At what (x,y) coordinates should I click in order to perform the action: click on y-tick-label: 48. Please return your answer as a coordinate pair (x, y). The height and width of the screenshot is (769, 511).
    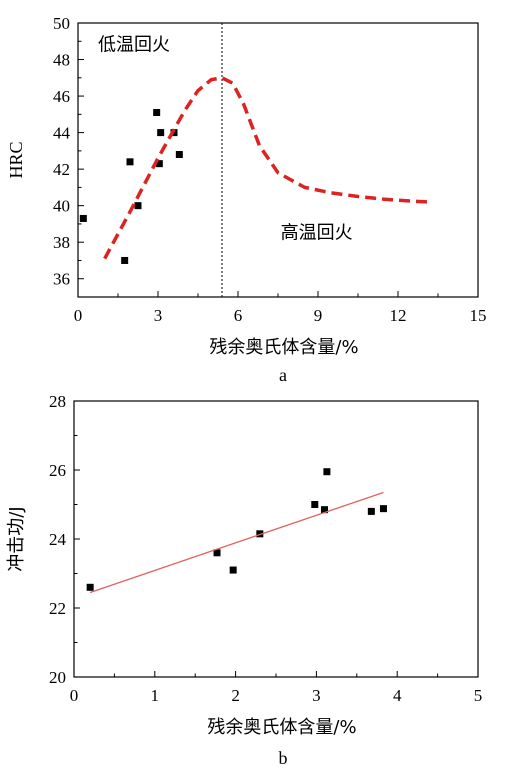
    Looking at the image, I should click on (61, 60).